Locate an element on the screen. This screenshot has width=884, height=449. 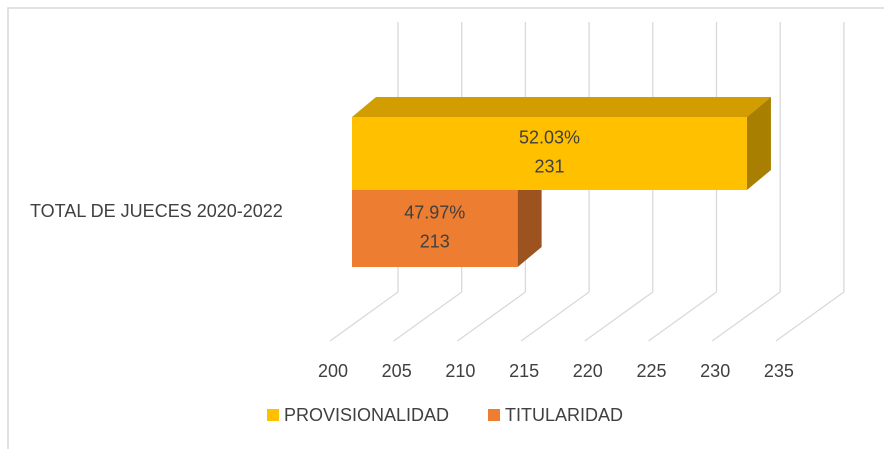
x-tick-label: 200 is located at coordinates (333, 371).